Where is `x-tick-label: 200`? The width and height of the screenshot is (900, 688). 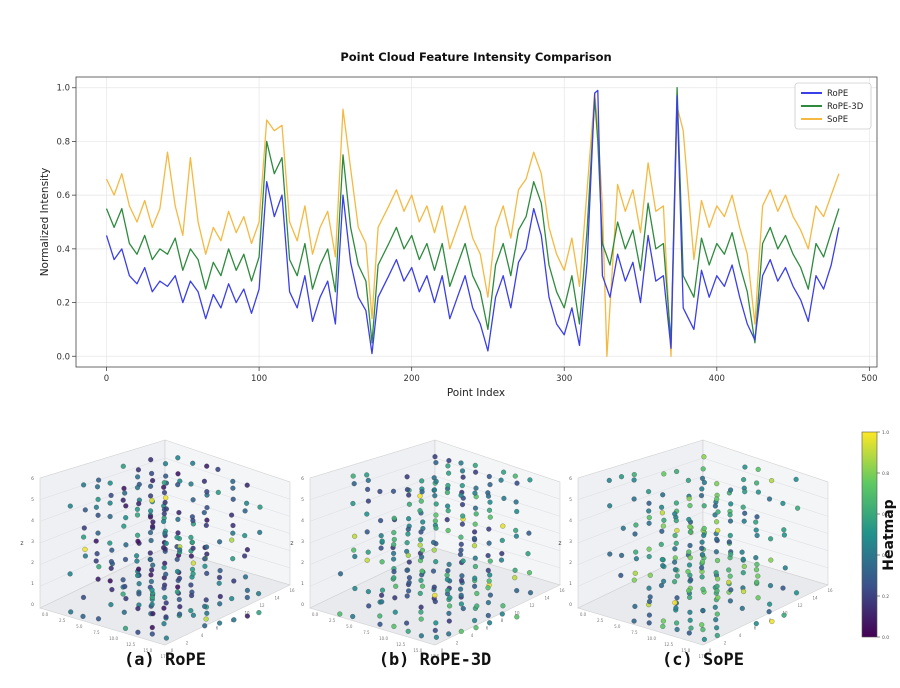 x-tick-label: 200 is located at coordinates (412, 379).